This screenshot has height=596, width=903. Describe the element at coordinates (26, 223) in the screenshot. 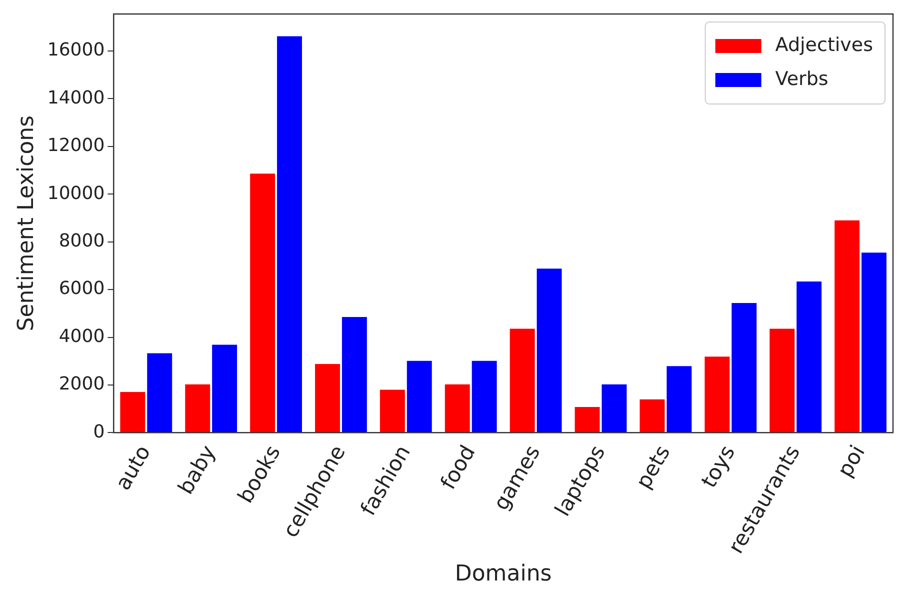

I see `y-axis-title: Sentiment Lexicons` at that location.